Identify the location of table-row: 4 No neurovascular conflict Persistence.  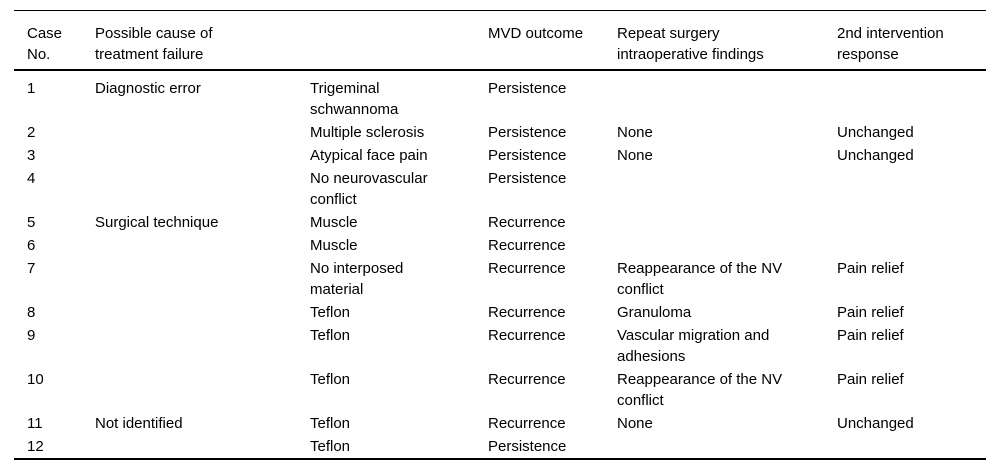
(500, 189).